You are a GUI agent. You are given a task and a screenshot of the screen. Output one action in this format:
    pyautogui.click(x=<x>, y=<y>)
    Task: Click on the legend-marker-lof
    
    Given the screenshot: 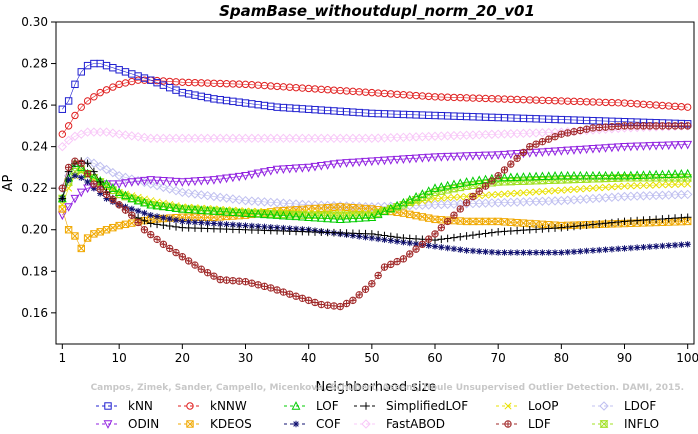 What is the action you would take?
    pyautogui.click(x=296, y=405)
    